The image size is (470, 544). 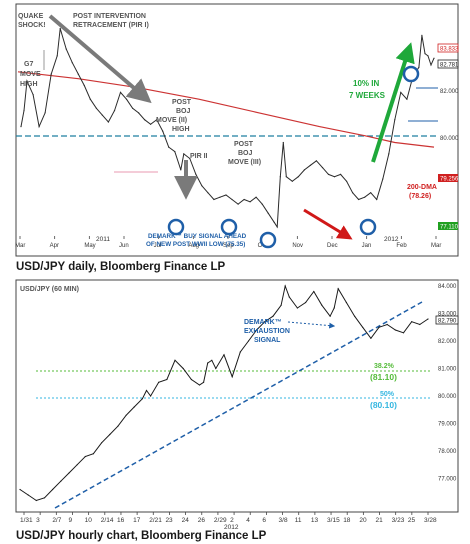 I want to click on note-quake-l2: SHOCK!, so click(x=32, y=25).